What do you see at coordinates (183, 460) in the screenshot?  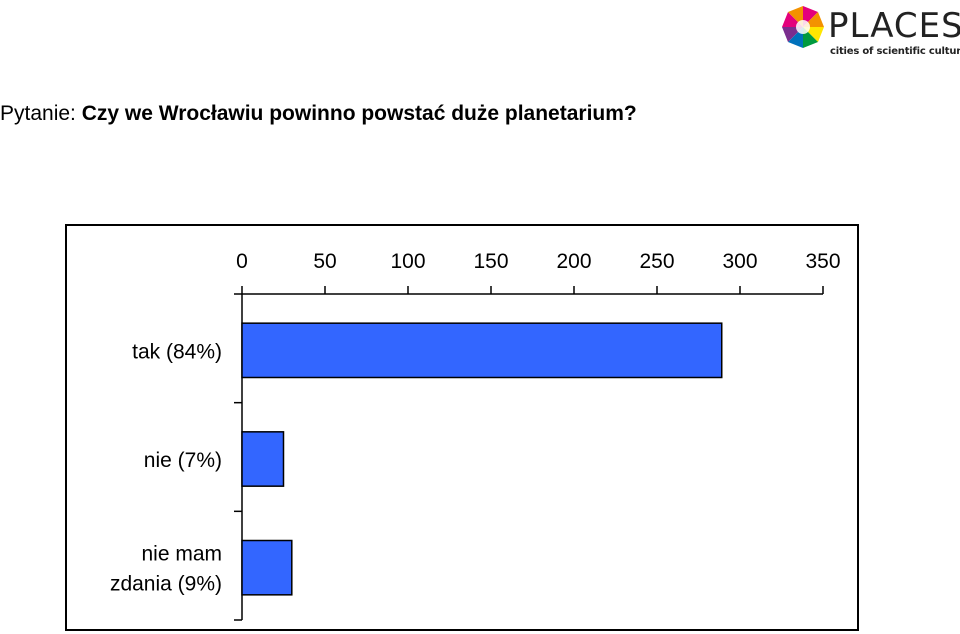 I see `category-label: nie (7%)` at bounding box center [183, 460].